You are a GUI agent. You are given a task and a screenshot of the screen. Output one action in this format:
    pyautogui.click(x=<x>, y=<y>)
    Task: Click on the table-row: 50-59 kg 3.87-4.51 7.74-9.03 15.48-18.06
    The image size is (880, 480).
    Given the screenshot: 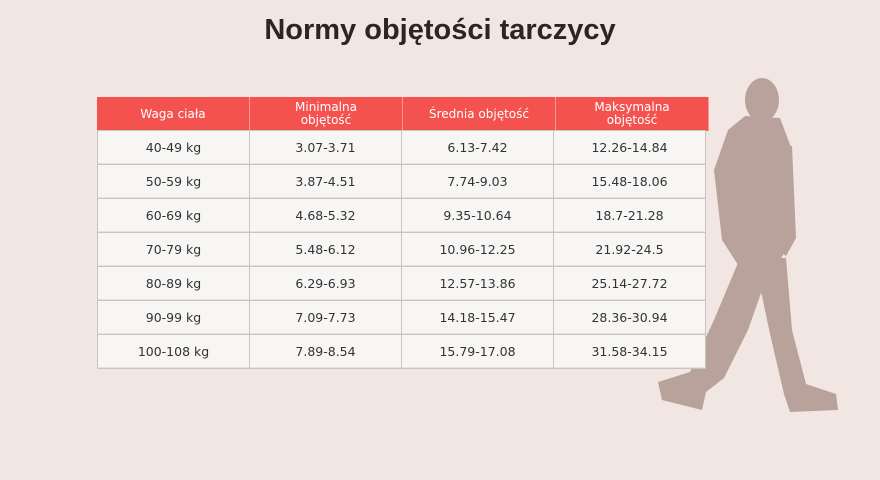 What is the action you would take?
    pyautogui.click(x=403, y=181)
    